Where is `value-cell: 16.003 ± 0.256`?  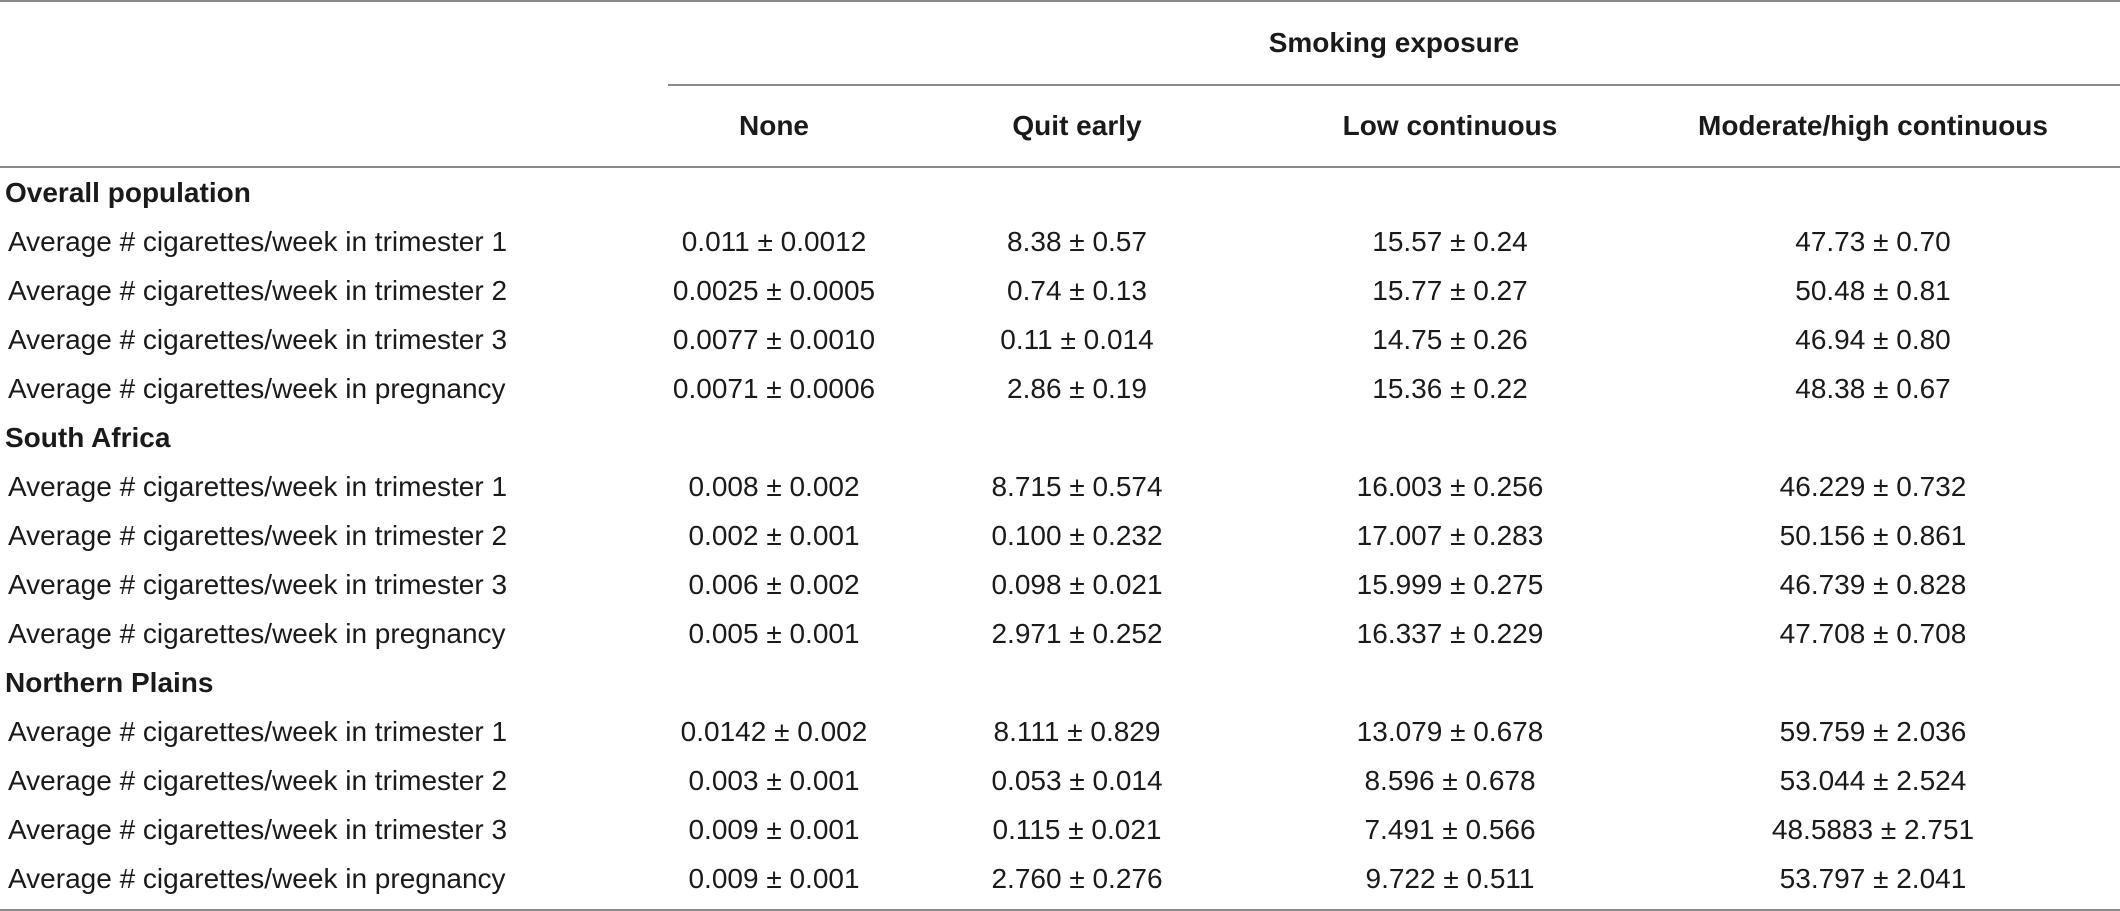
value-cell: 16.003 ± 0.256 is located at coordinates (1450, 486).